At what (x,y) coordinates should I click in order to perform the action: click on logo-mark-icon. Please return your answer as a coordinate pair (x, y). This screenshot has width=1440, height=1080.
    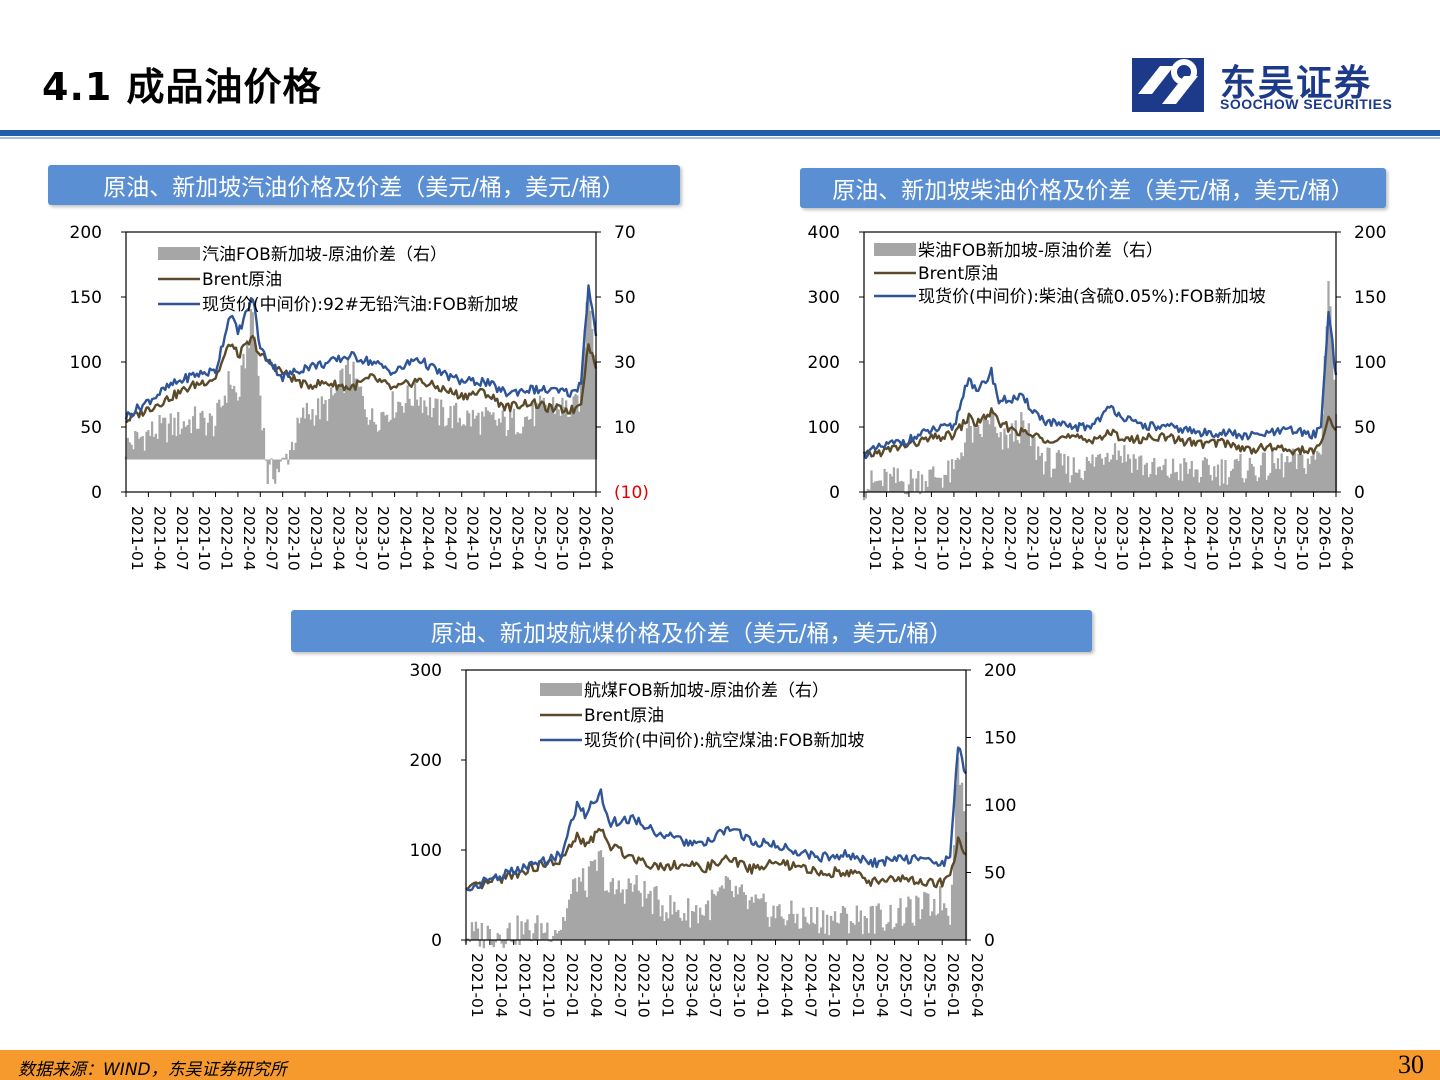
    Looking at the image, I should click on (1168, 85).